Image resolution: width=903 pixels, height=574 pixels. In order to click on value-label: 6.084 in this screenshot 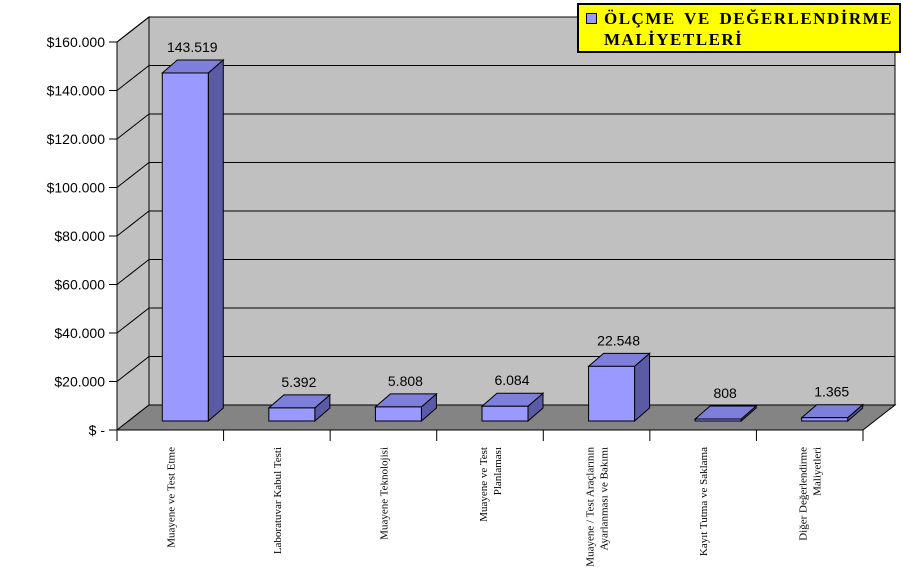, I will do `click(511, 380)`.